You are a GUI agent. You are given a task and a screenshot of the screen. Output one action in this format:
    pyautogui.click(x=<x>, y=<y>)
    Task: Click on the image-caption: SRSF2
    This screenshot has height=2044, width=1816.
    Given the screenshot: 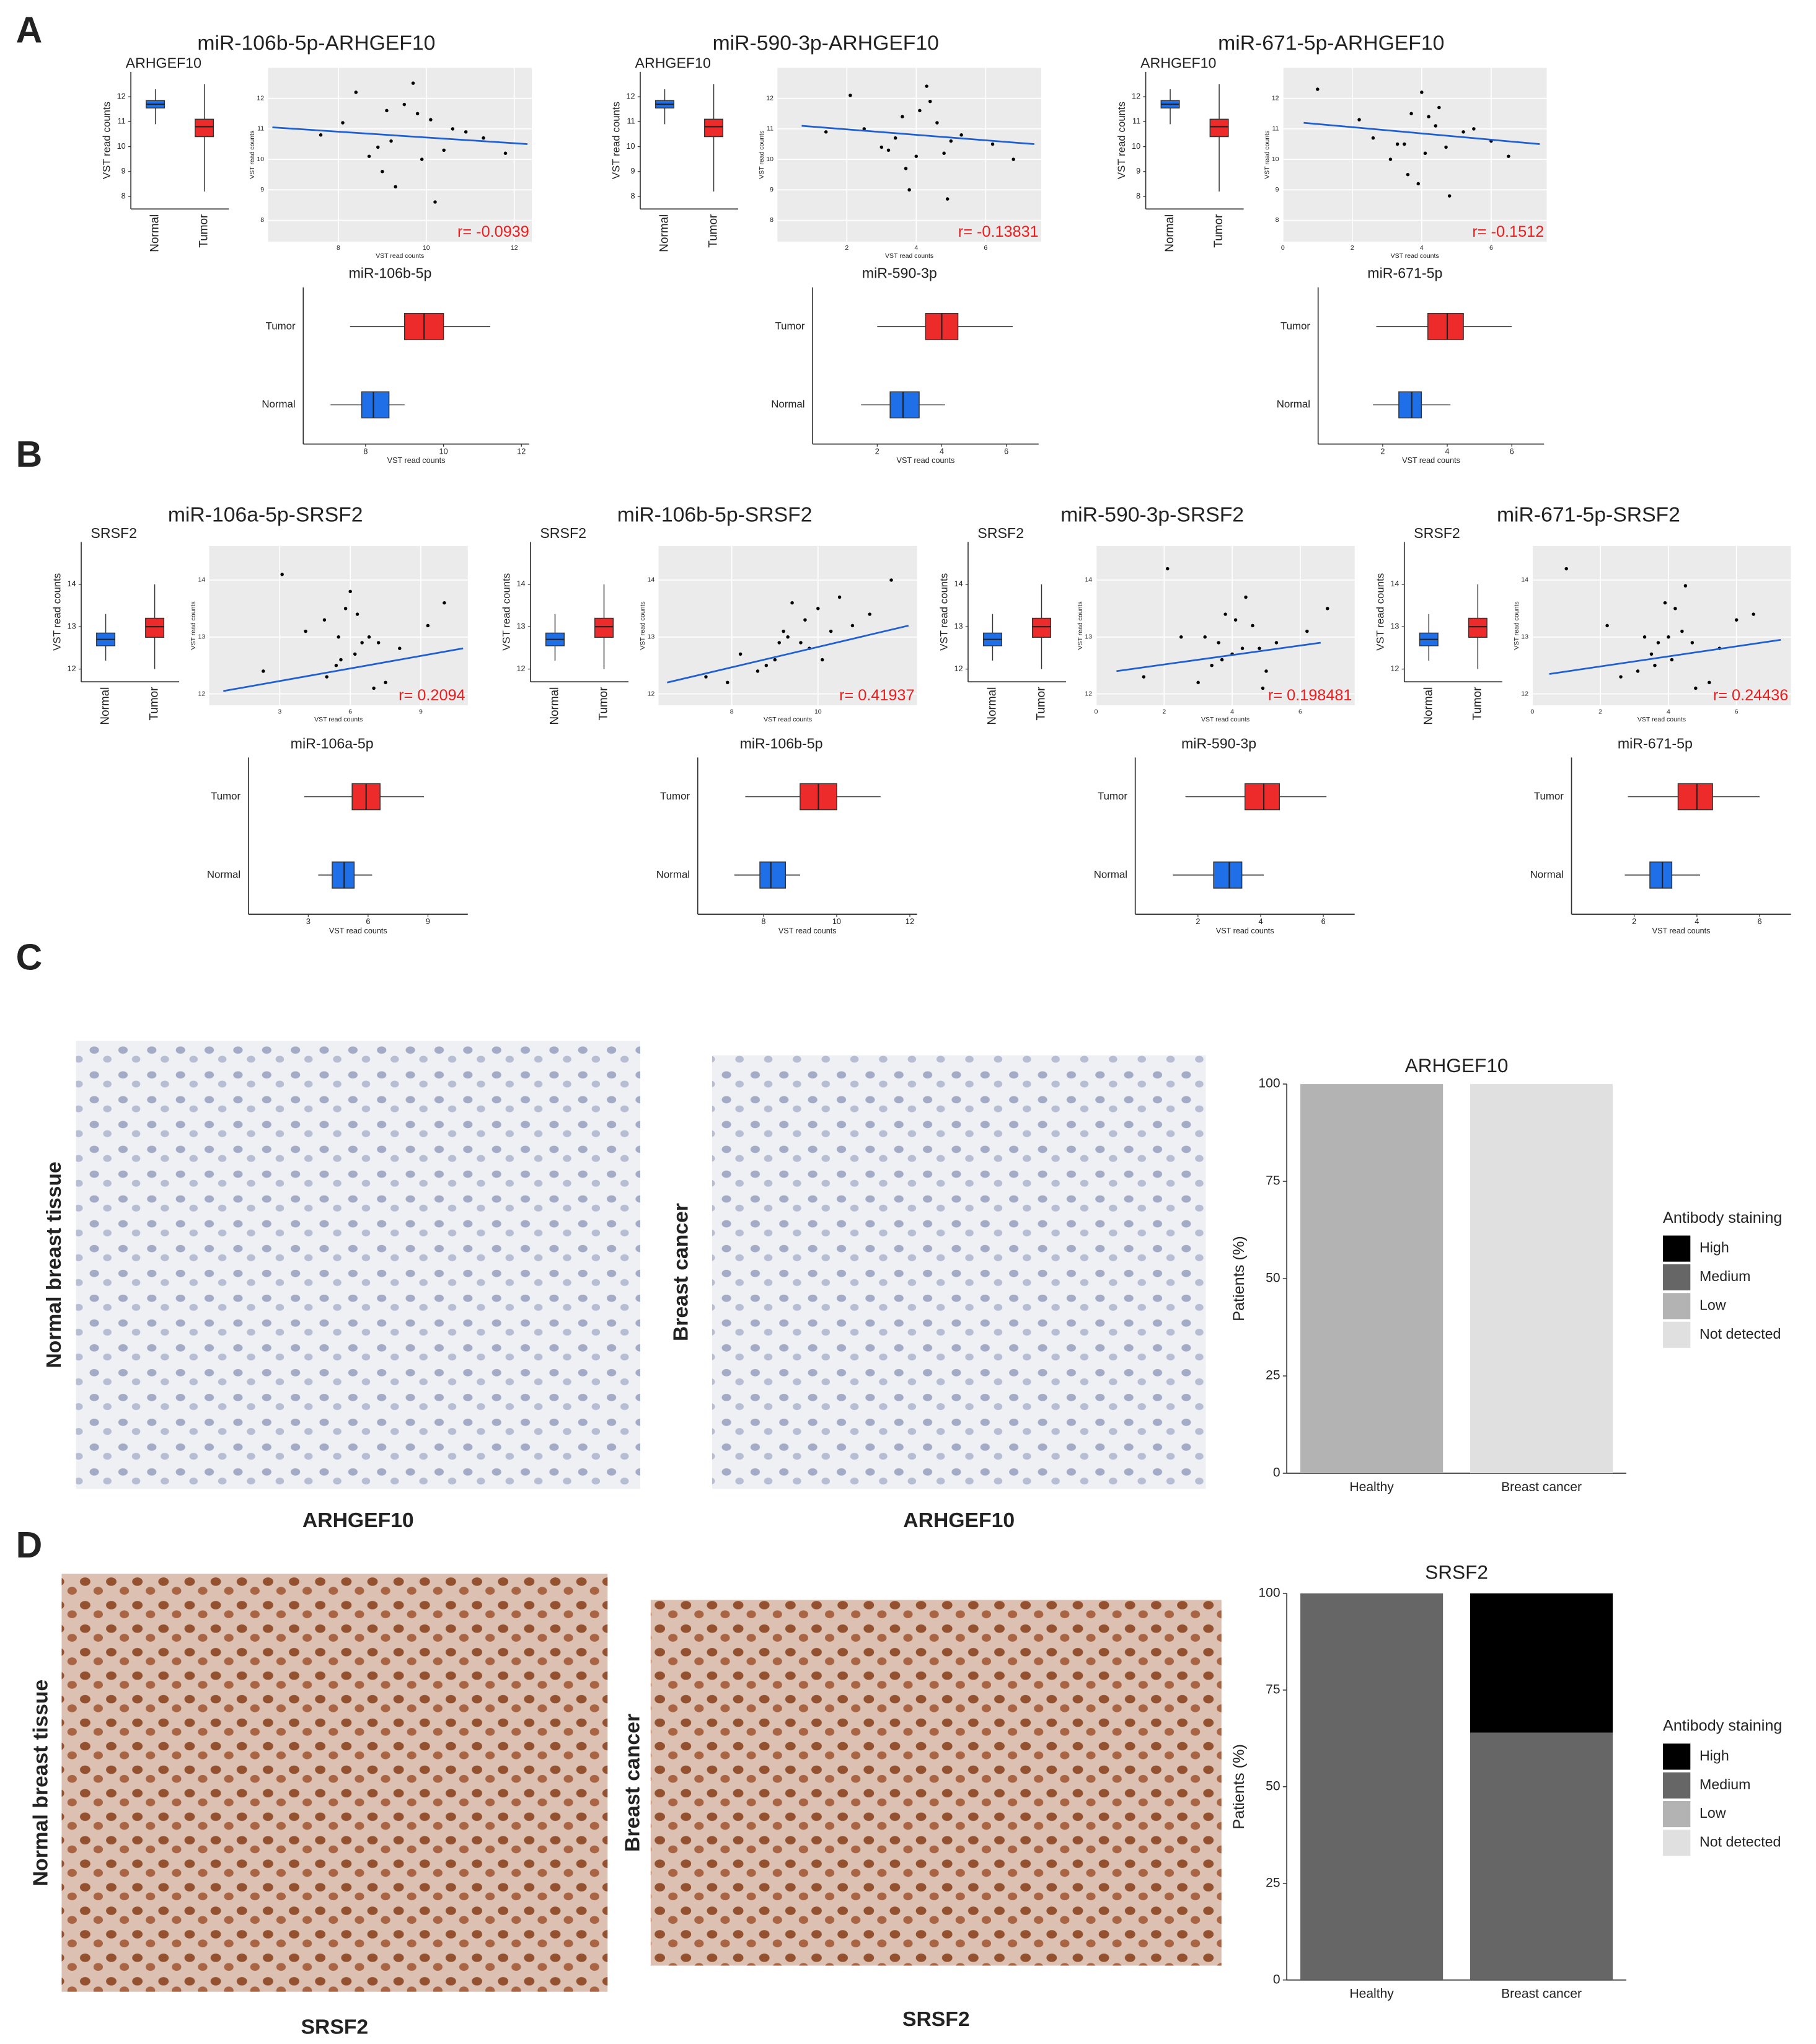 What is the action you would take?
    pyautogui.click(x=936, y=2019)
    